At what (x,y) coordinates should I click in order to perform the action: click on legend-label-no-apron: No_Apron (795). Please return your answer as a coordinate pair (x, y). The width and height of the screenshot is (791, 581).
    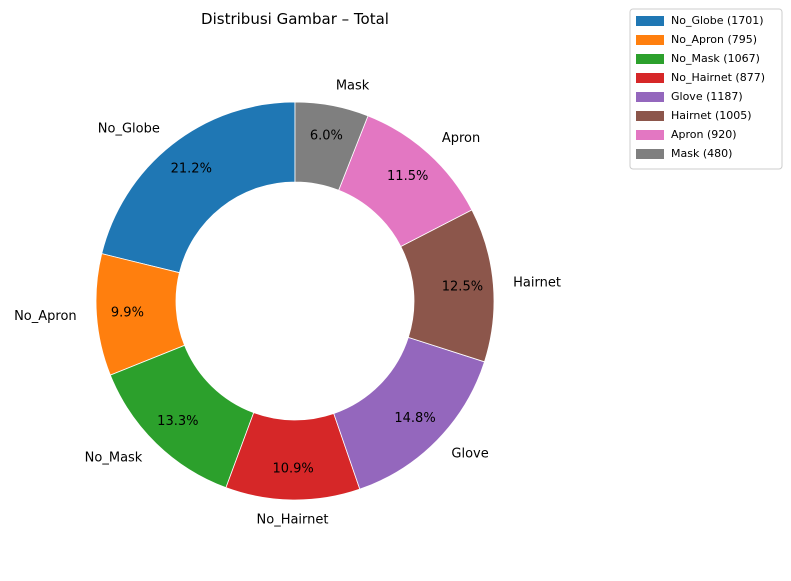
    Looking at the image, I should click on (714, 39).